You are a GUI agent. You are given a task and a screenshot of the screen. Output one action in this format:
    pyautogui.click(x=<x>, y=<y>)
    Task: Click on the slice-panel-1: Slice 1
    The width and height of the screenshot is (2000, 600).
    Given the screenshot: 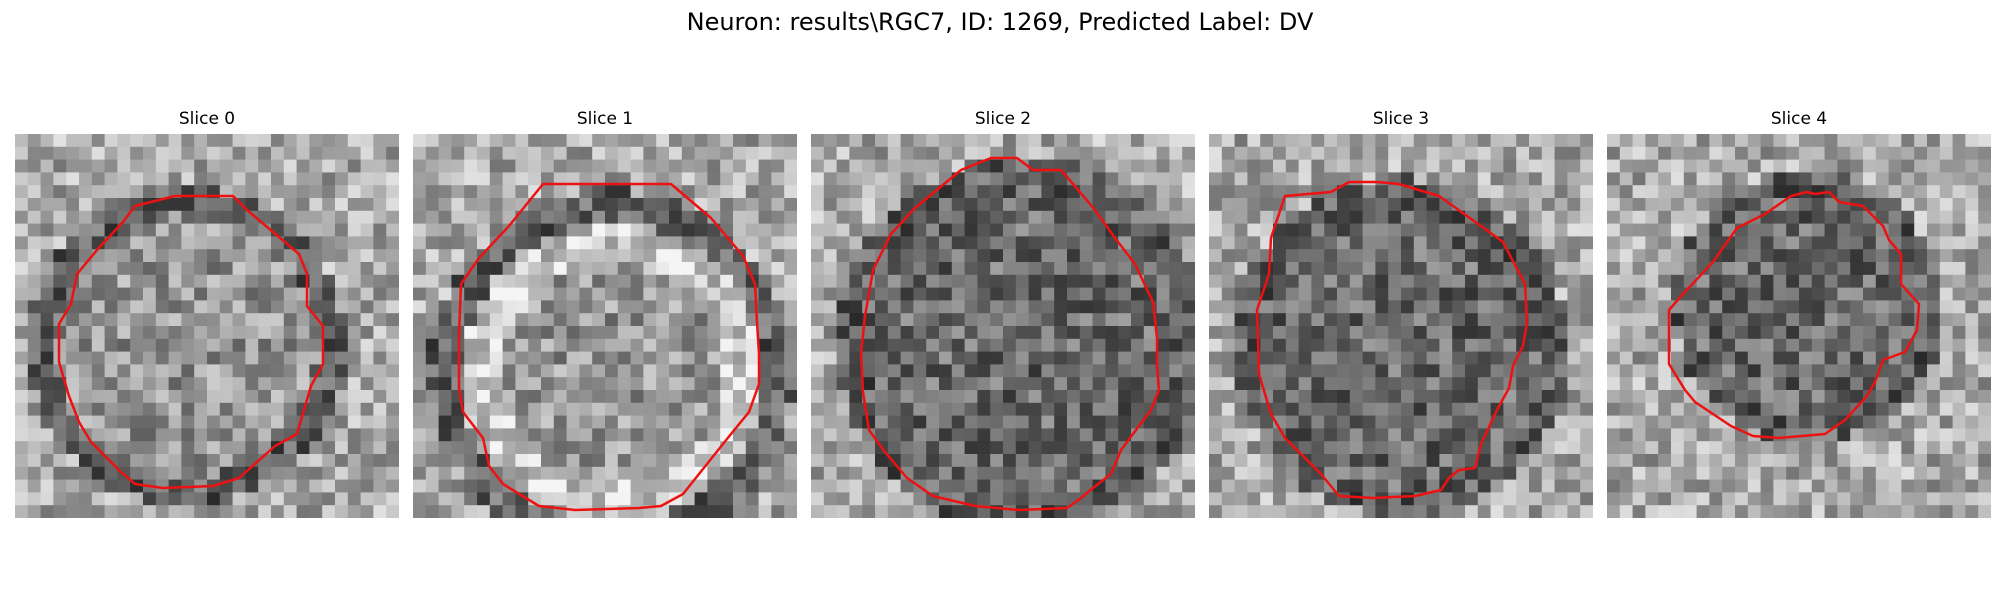 What is the action you would take?
    pyautogui.click(x=605, y=314)
    